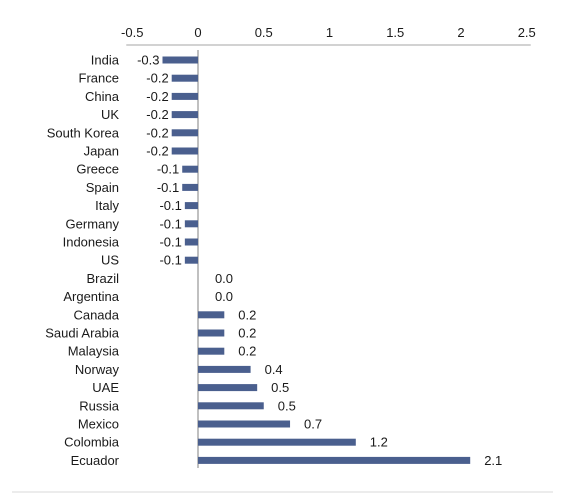 This screenshot has height=497, width=565. Describe the element at coordinates (83, 132) in the screenshot. I see `category-label: South Korea` at that location.